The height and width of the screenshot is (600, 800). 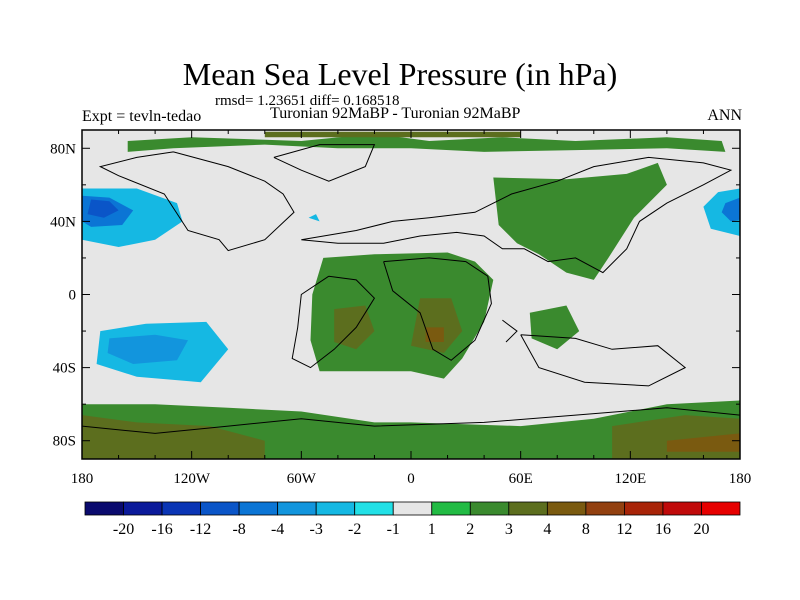 What do you see at coordinates (64, 442) in the screenshot?
I see `y-tick-label: 80S` at bounding box center [64, 442].